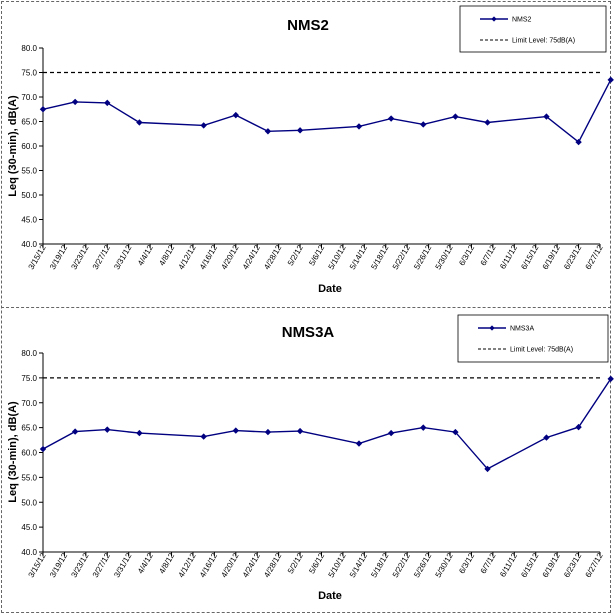  What do you see at coordinates (306, 307) in the screenshot?
I see `chart-divider` at bounding box center [306, 307].